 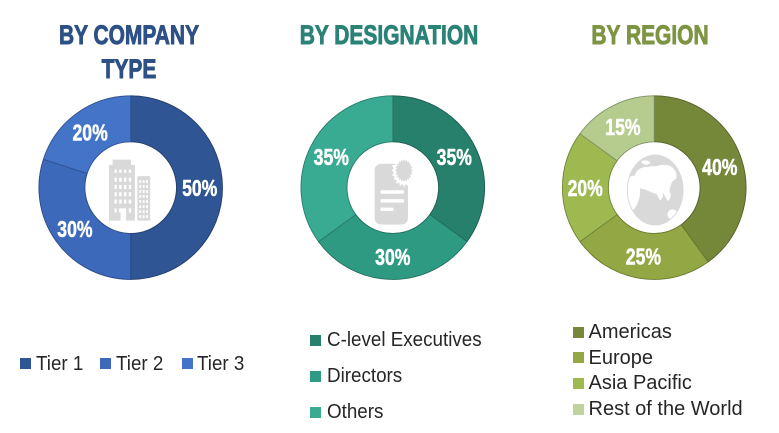 I want to click on svg-text: 40%, so click(x=719, y=168).